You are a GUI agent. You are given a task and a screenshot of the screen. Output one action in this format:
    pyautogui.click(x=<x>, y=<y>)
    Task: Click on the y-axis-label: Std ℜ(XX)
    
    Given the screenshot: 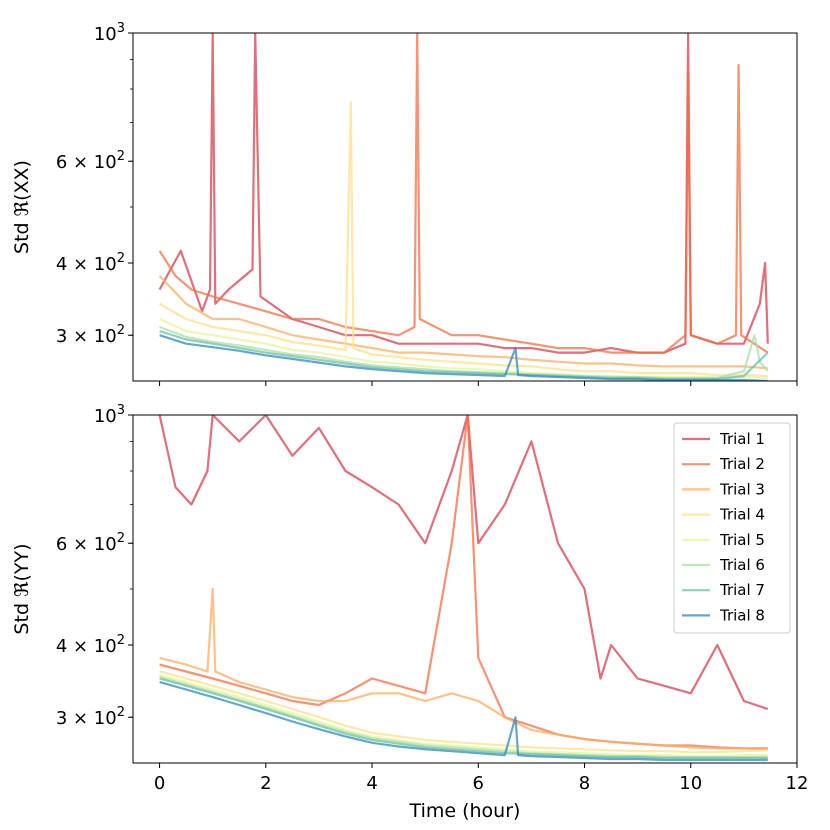 What is the action you would take?
    pyautogui.click(x=22, y=207)
    